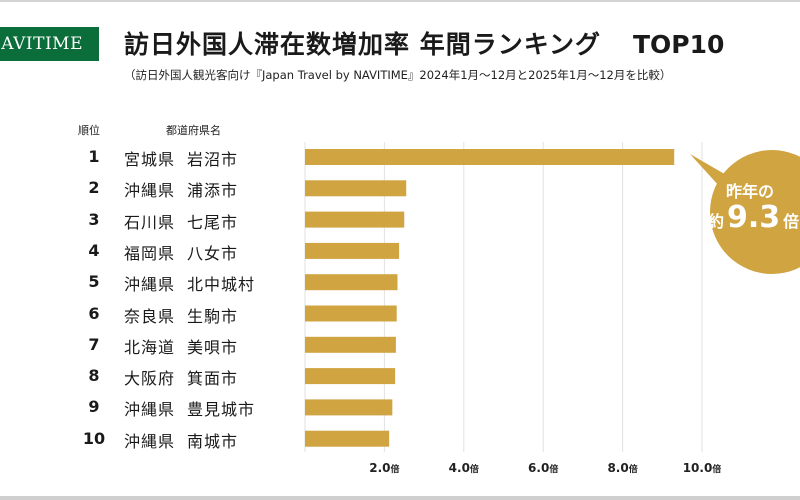  What do you see at coordinates (94, 313) in the screenshot?
I see `rank-label: 6` at bounding box center [94, 313].